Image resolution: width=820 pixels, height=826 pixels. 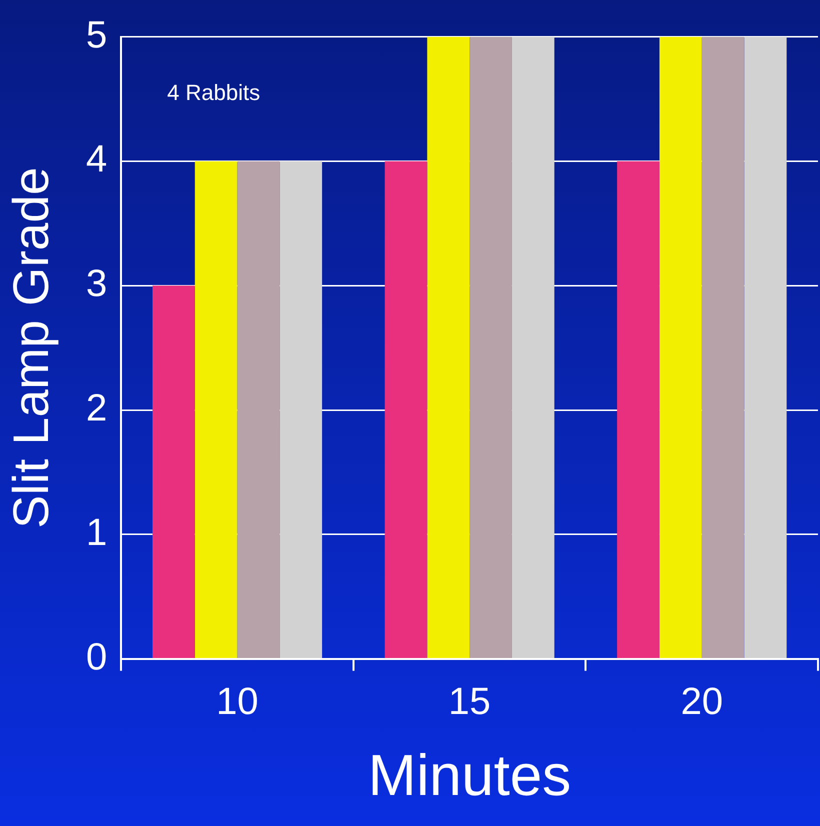 What do you see at coordinates (30, 347) in the screenshot?
I see `y-axis-title: Slit Lamp Grade` at bounding box center [30, 347].